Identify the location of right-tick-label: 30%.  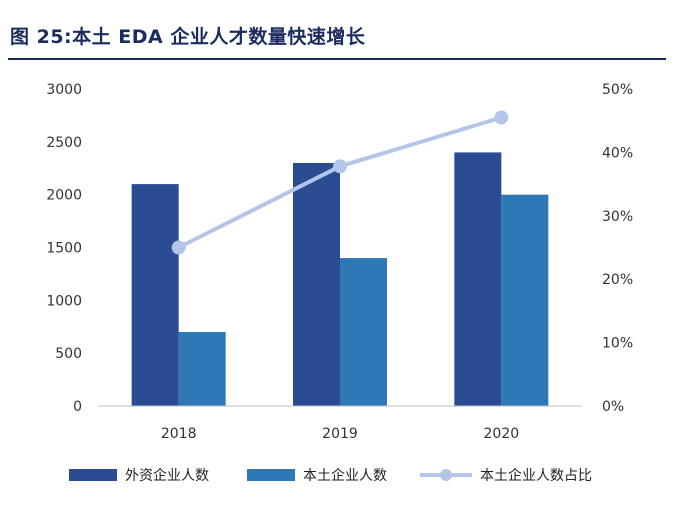
(617, 217).